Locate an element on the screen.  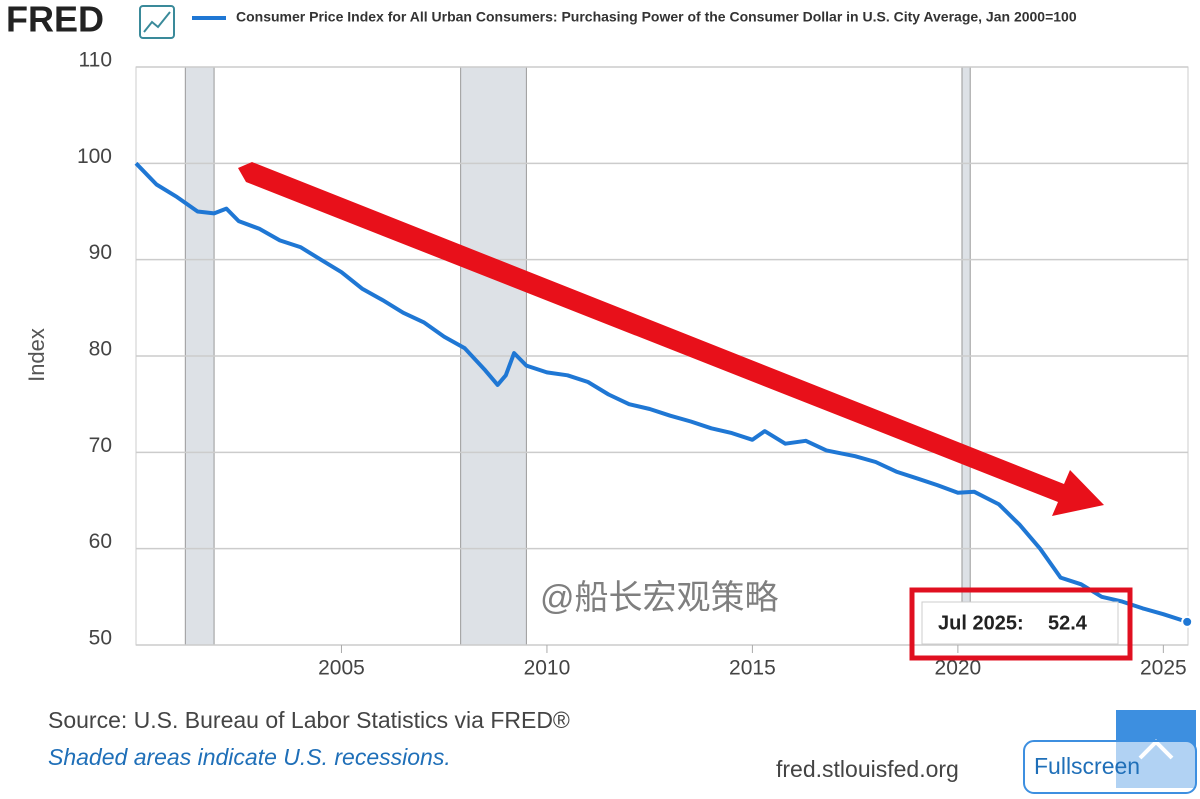
y-tick-label: 50 is located at coordinates (100, 638).